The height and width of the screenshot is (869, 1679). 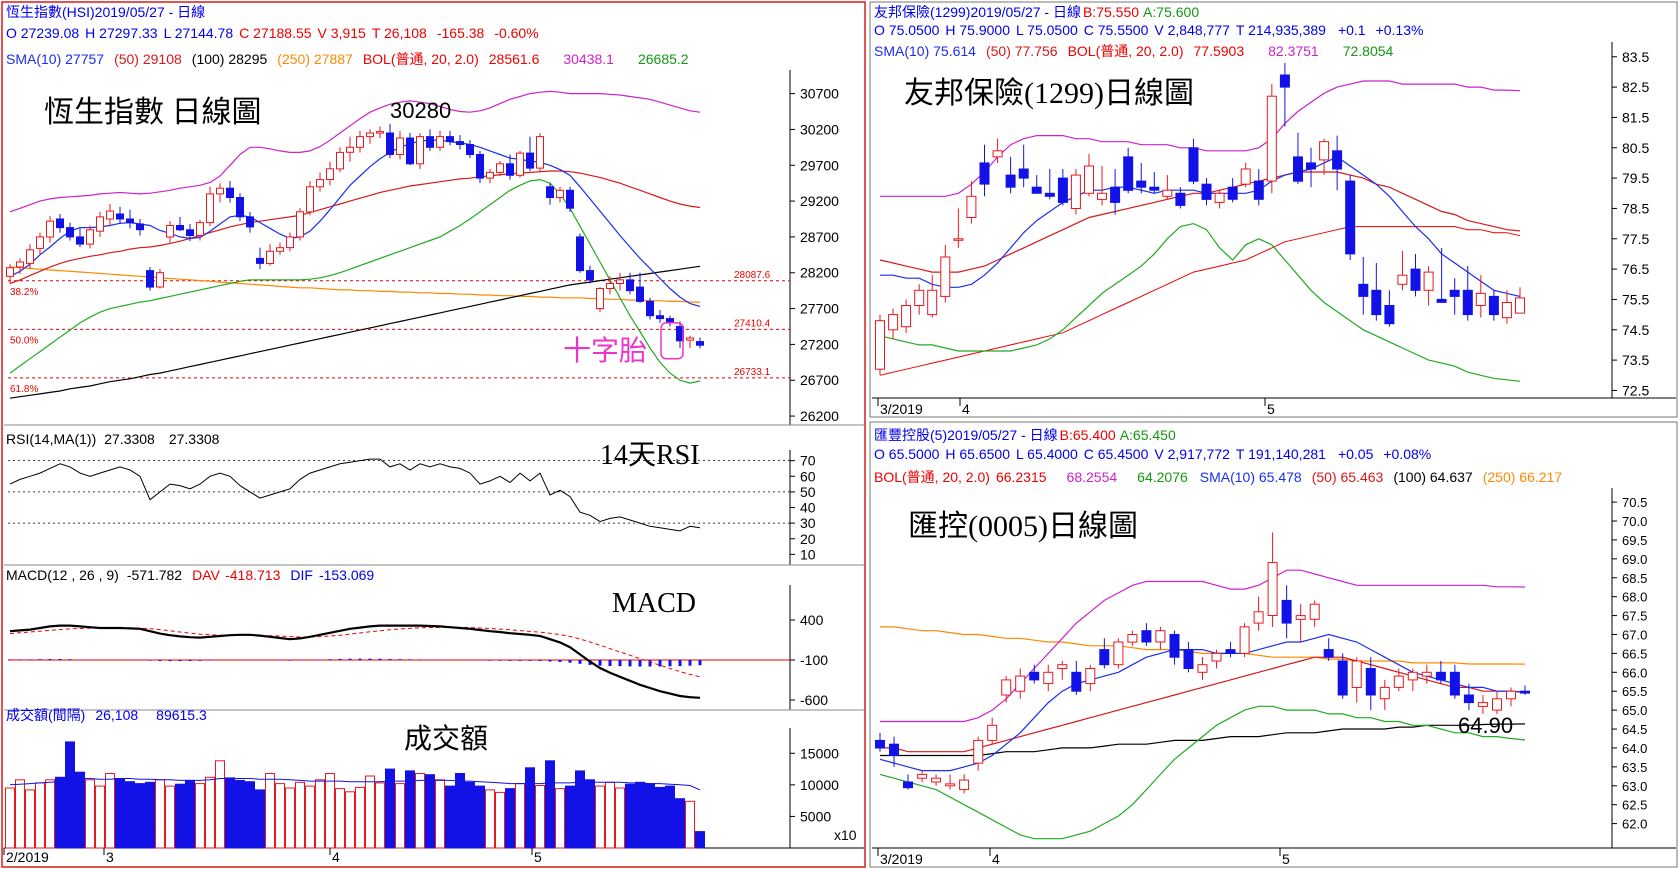 I want to click on aia-close: C 75.5500, so click(x=1116, y=30).